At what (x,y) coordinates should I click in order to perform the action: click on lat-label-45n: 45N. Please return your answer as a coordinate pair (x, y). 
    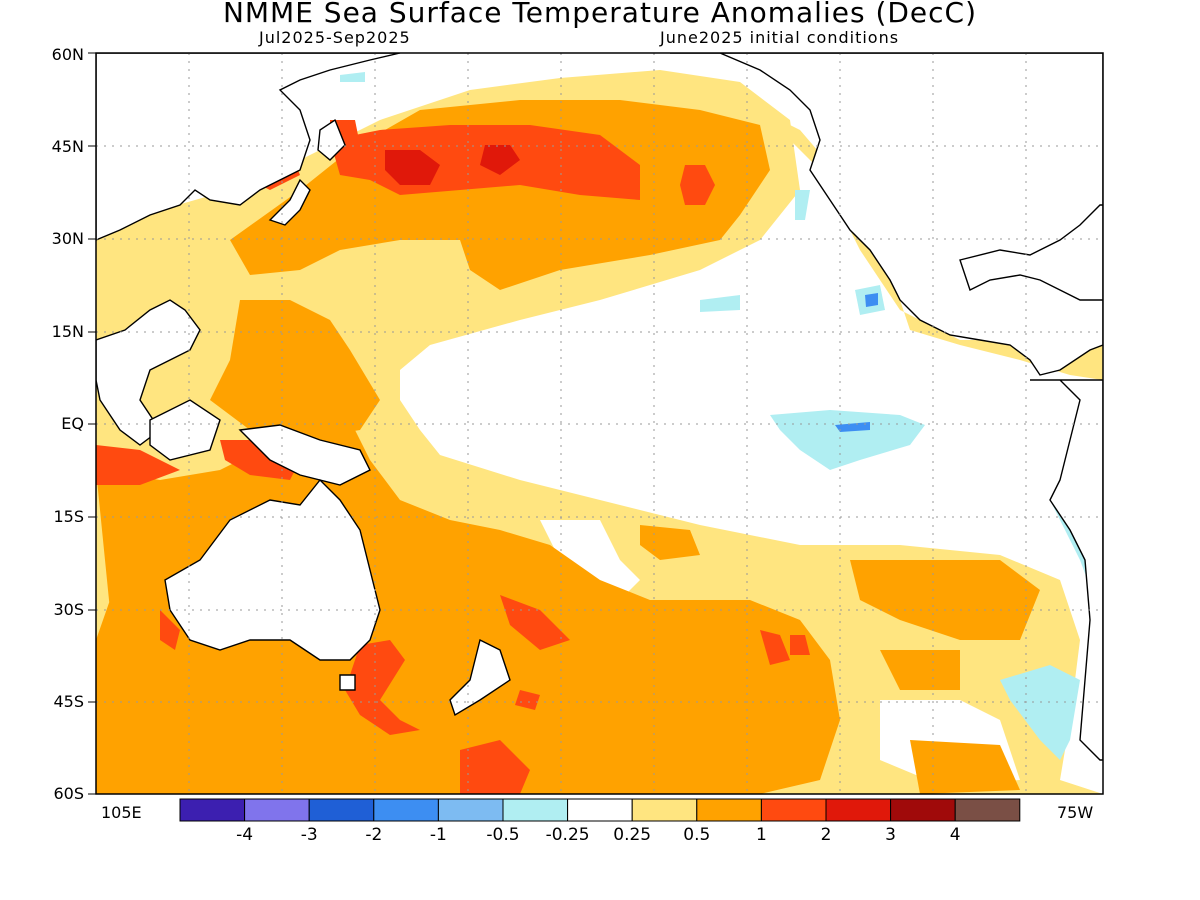
    Looking at the image, I should click on (67, 146).